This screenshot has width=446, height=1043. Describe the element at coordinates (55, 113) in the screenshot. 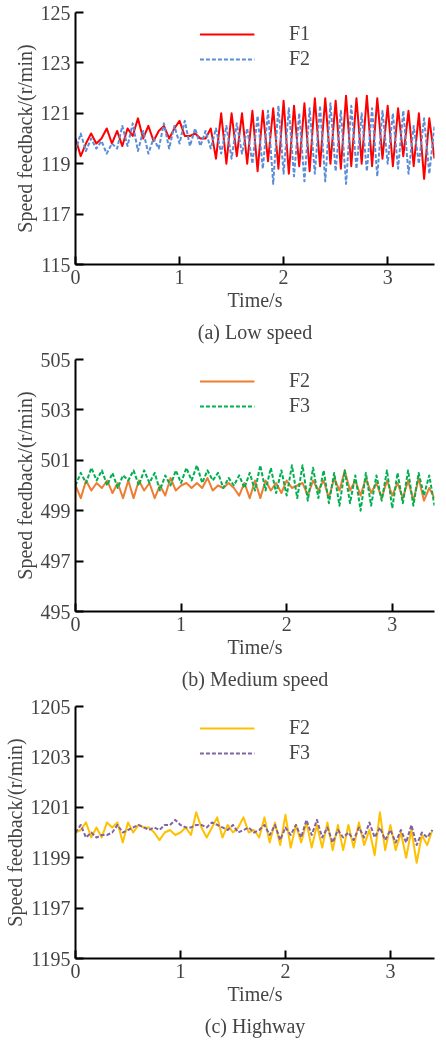

I see `y-tick-label: 121` at that location.